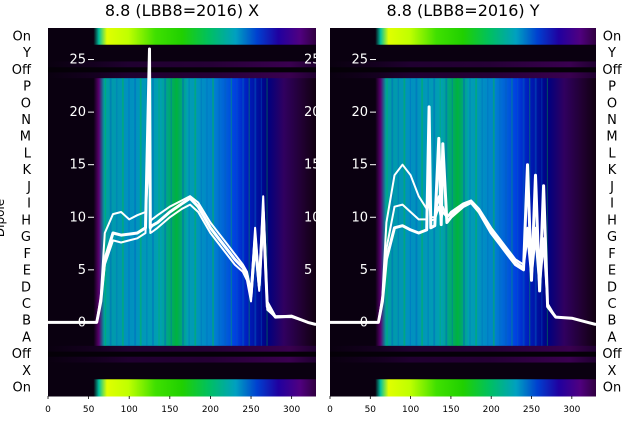  Describe the element at coordinates (77, 60) in the screenshot. I see `overlay-tick-label: 25` at that location.